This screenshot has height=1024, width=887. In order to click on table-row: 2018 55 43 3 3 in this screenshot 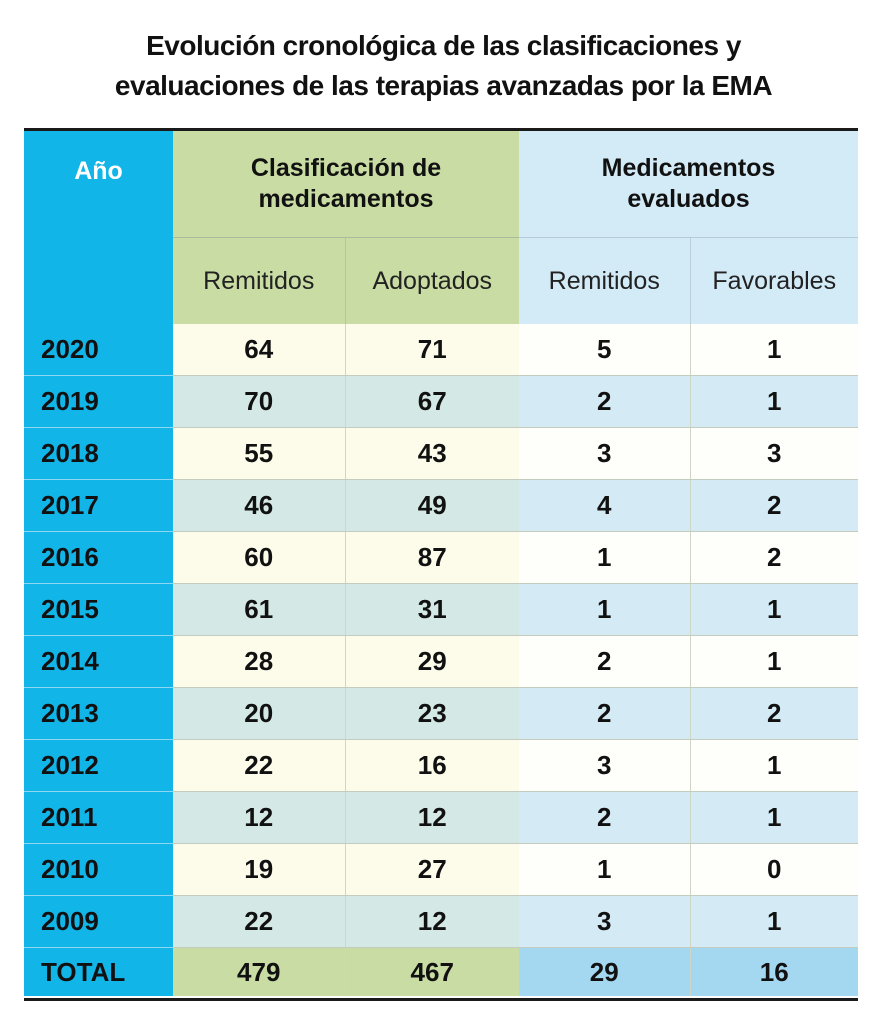, I will do `click(441, 453)`.